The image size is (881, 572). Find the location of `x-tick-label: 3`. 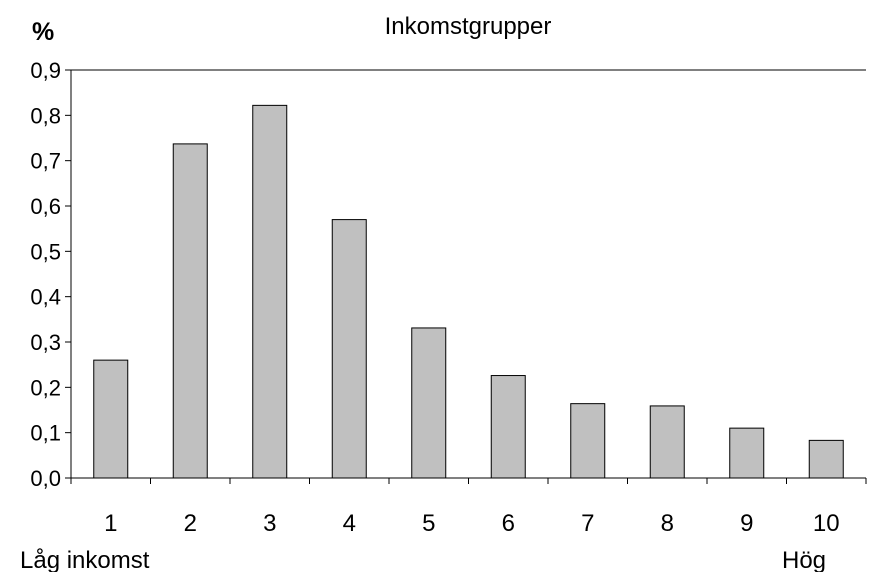

x-tick-label: 3 is located at coordinates (269, 523).